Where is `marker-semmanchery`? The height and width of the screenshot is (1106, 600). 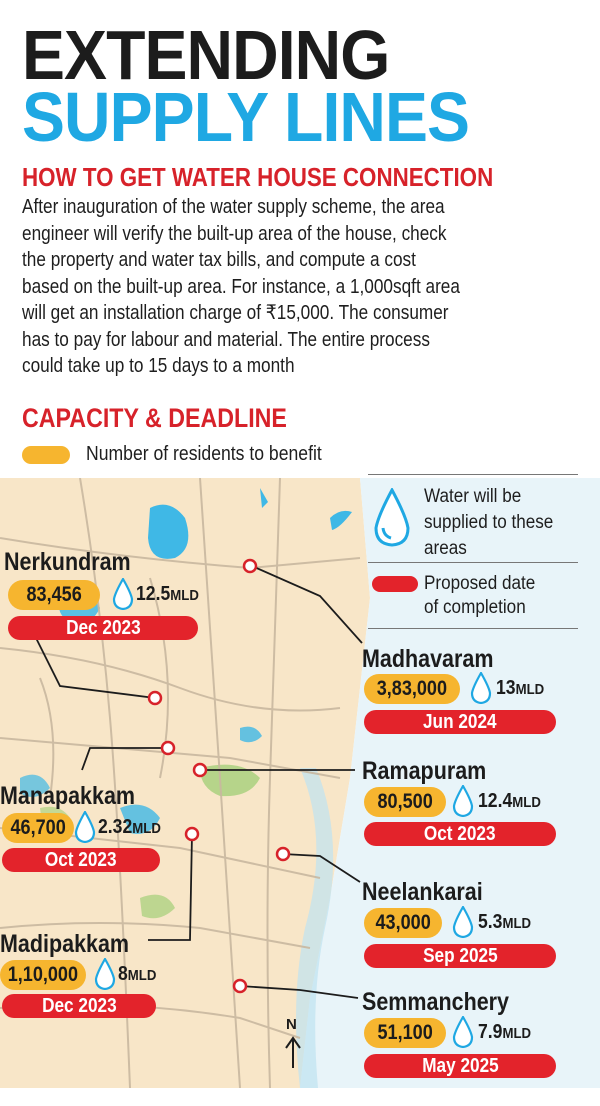
marker-semmanchery is located at coordinates (240, 986).